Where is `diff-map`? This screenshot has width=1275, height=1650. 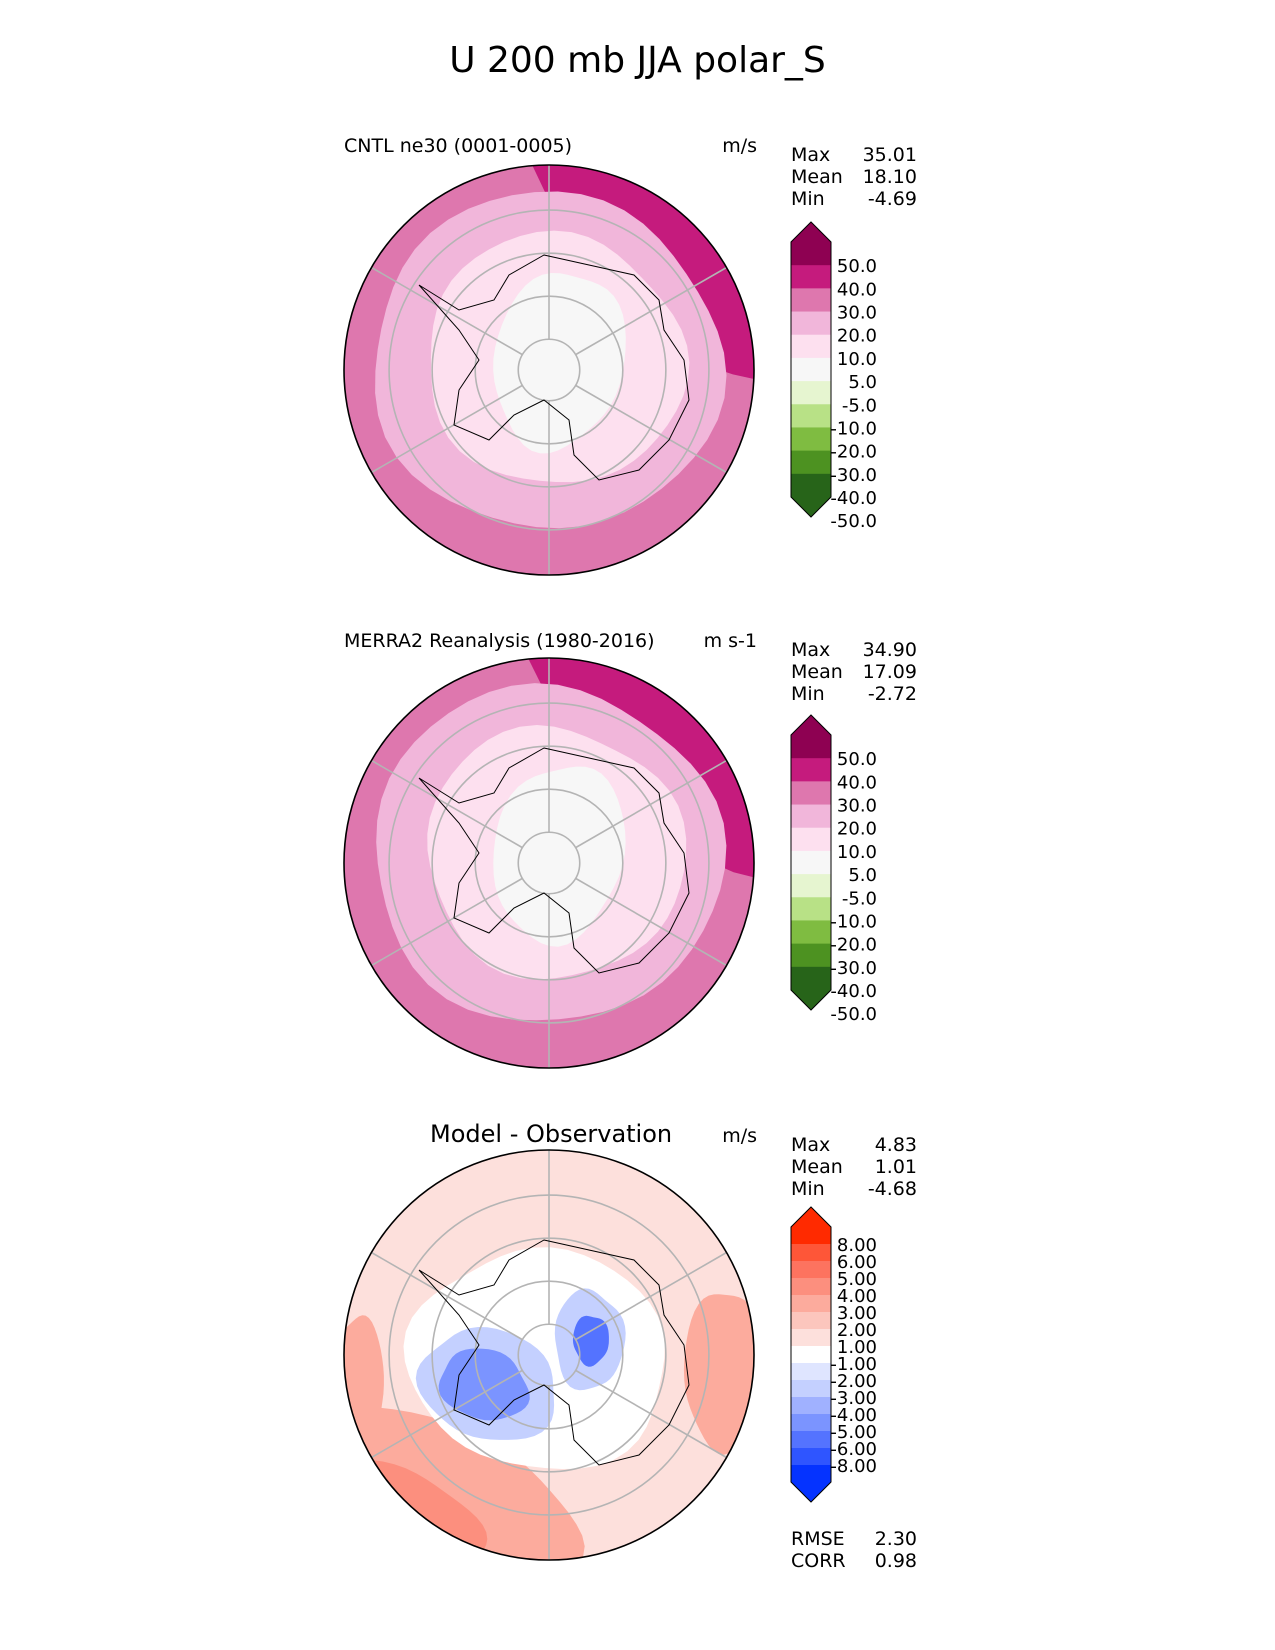 diff-map is located at coordinates (549, 1355).